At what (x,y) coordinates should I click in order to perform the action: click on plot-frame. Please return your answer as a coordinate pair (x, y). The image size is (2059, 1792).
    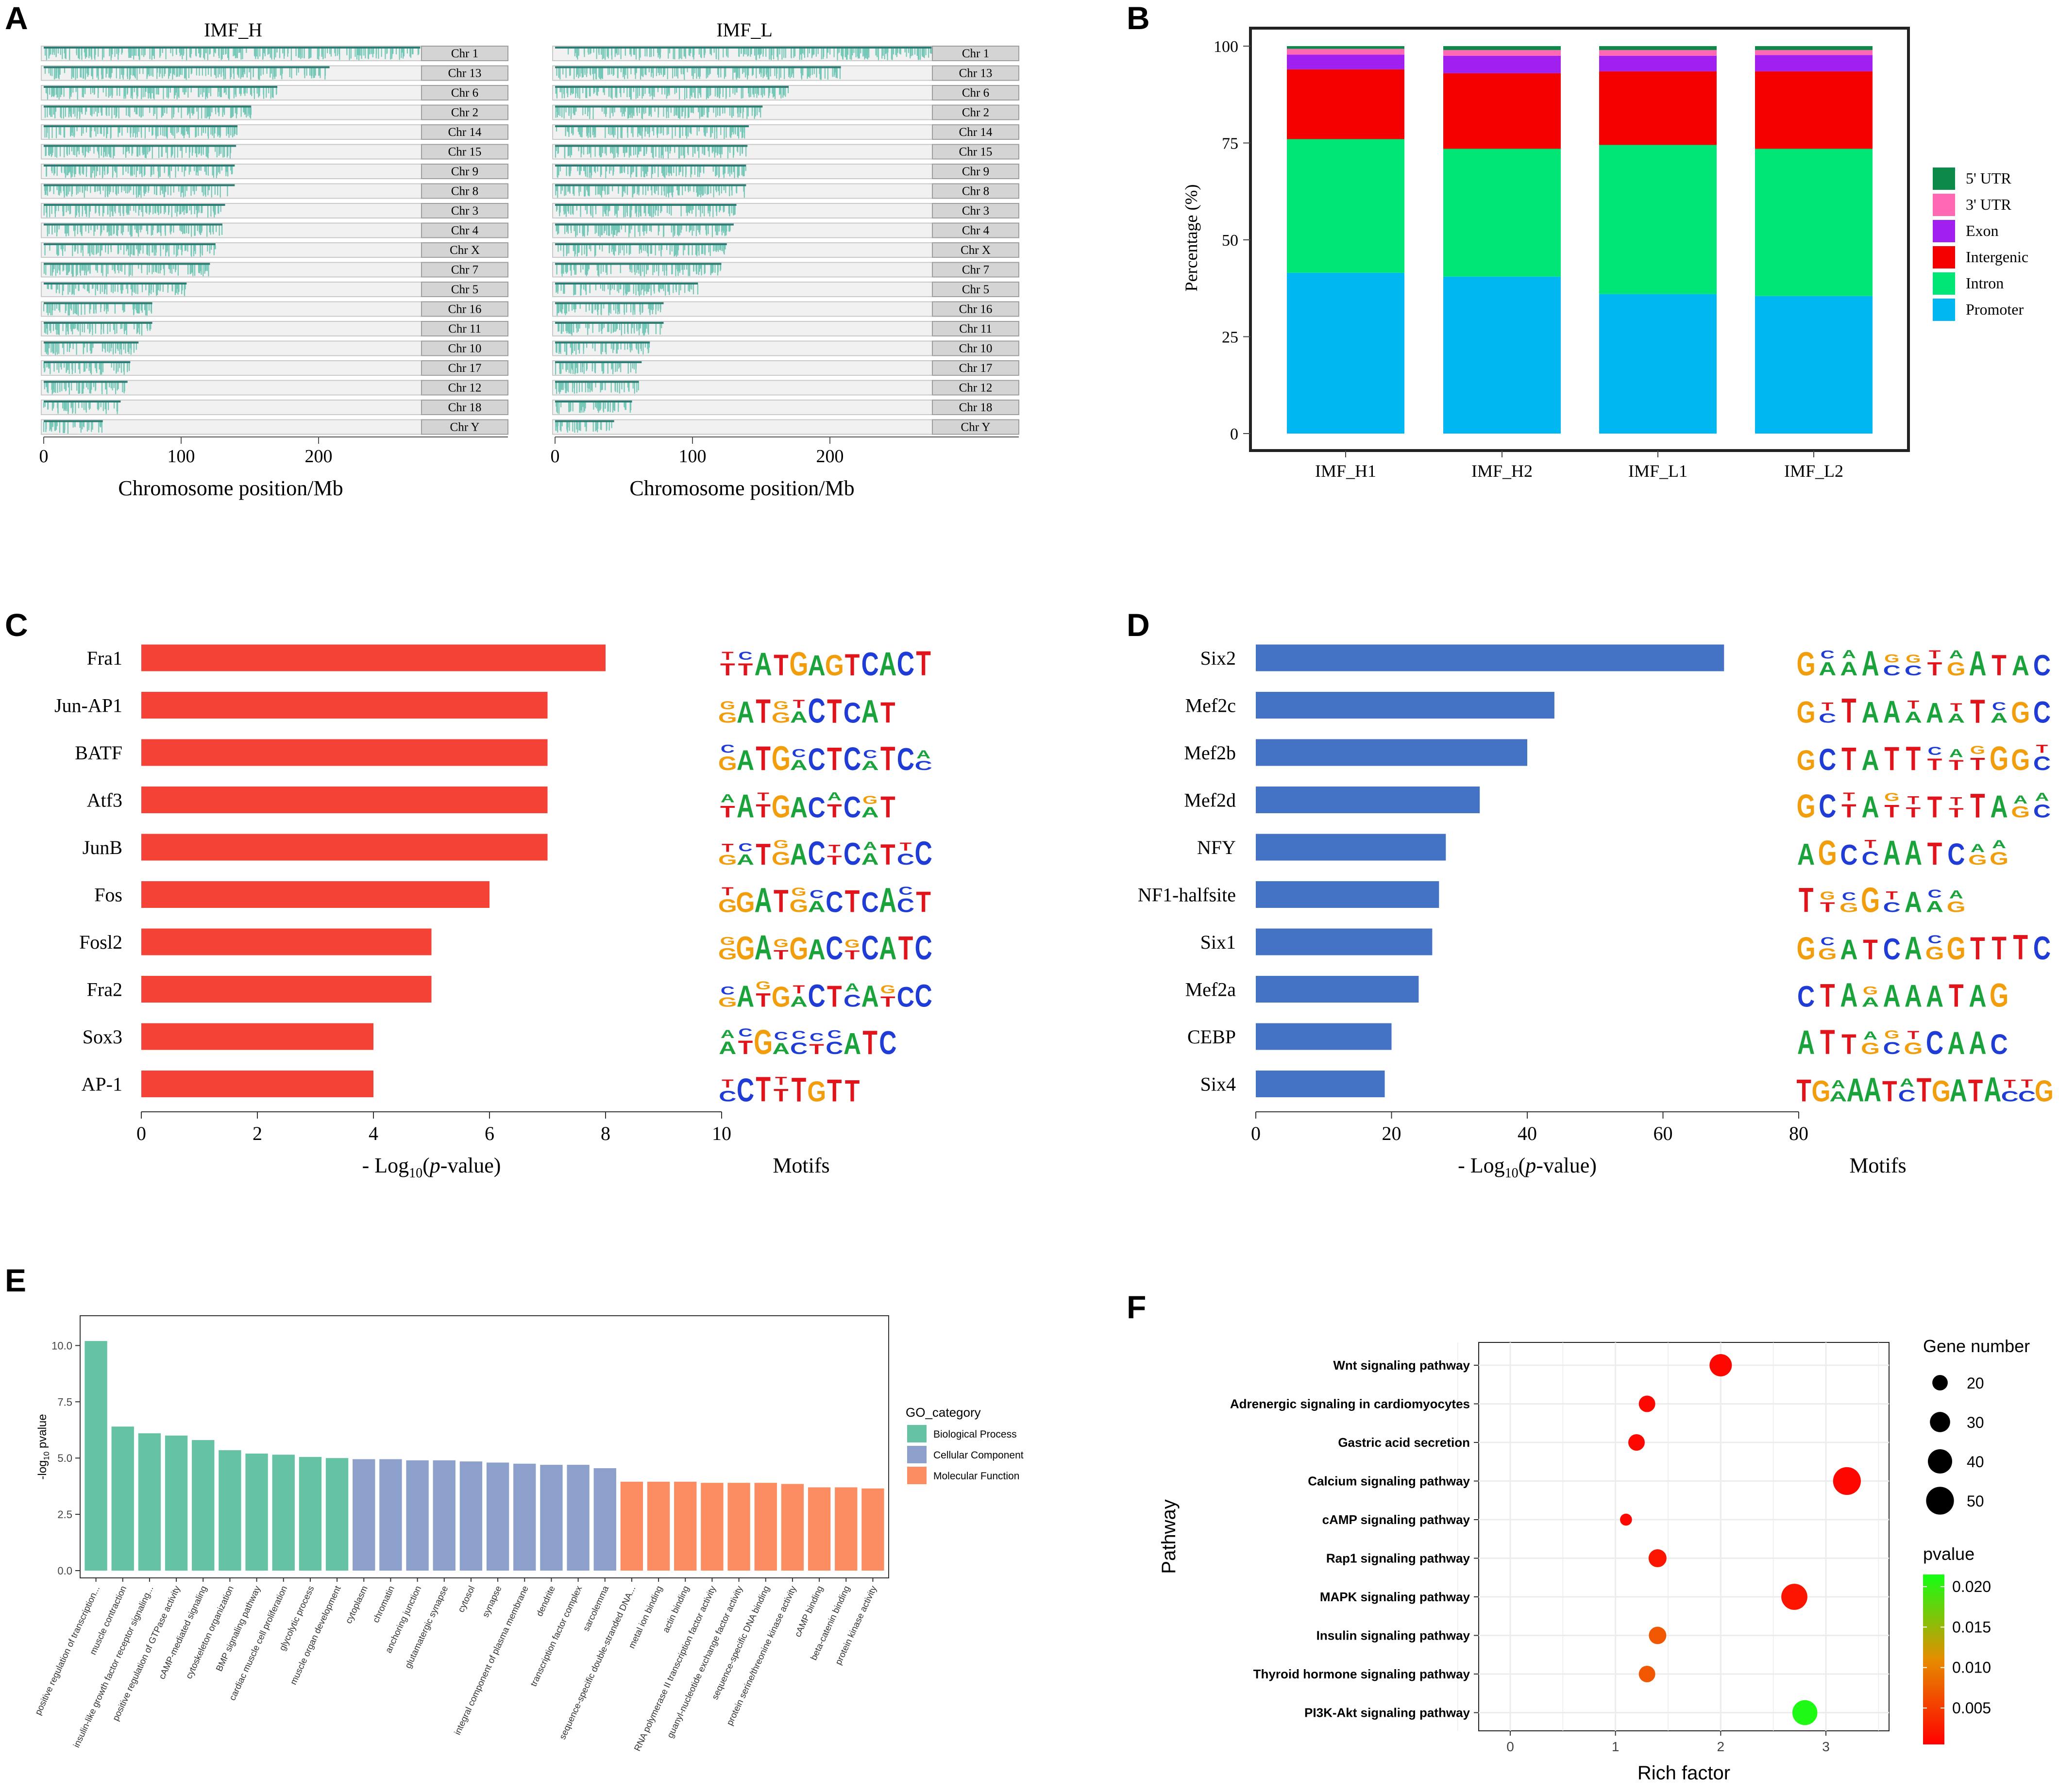
    Looking at the image, I should click on (1684, 1537).